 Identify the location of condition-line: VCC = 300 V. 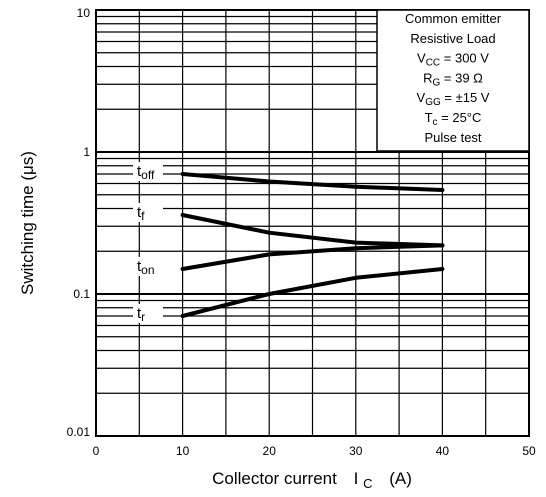
(453, 60).